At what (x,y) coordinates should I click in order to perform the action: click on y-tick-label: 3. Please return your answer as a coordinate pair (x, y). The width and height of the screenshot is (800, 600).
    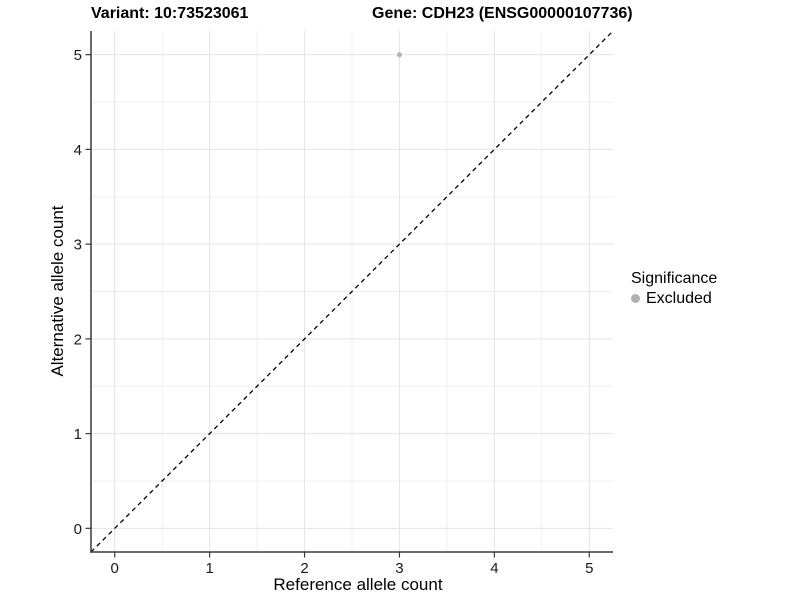
    Looking at the image, I should click on (78, 245).